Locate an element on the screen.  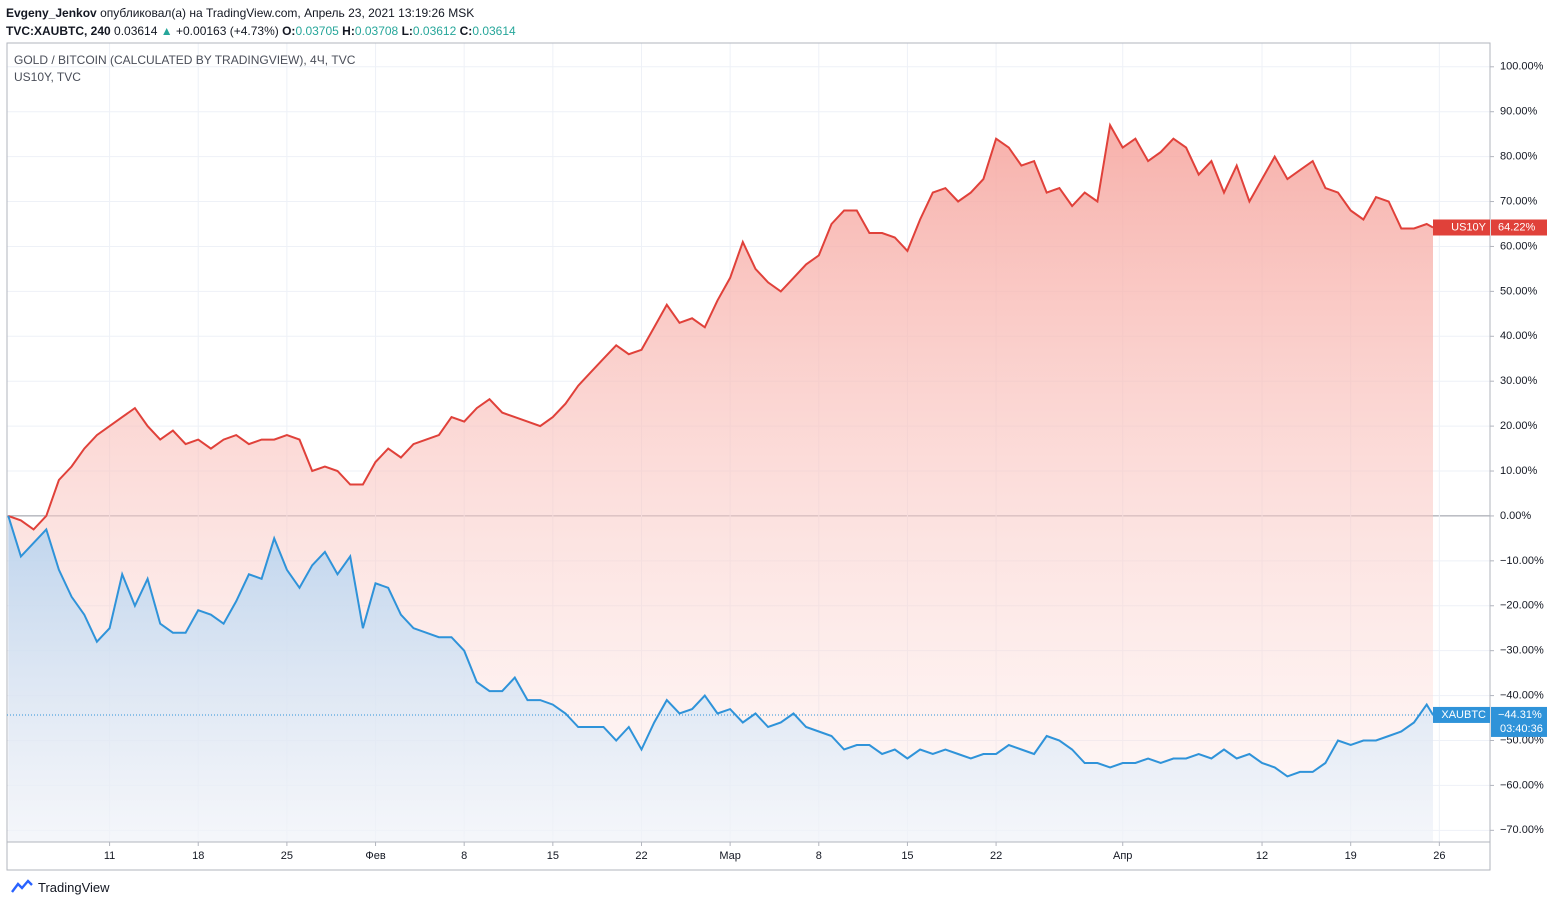
logo is located at coordinates (22, 886).